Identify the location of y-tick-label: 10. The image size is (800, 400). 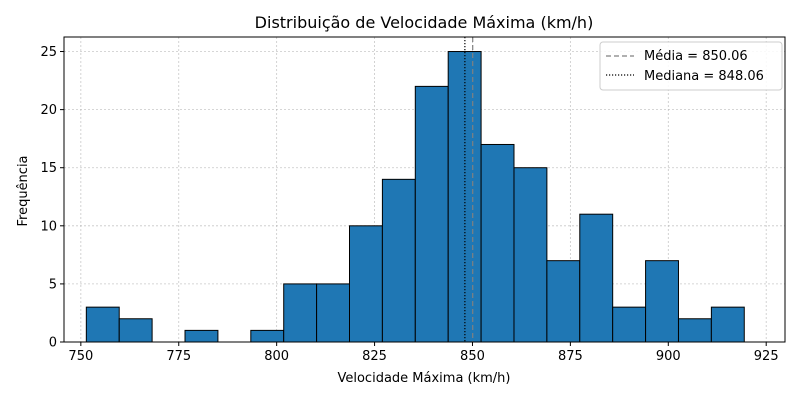
(48, 226).